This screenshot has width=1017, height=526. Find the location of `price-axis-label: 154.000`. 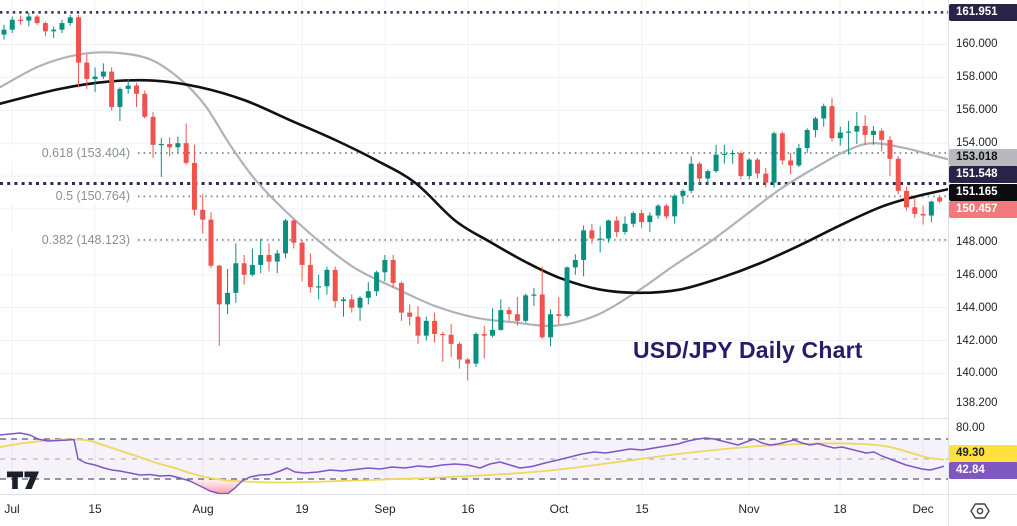

price-axis-label: 154.000 is located at coordinates (977, 143).